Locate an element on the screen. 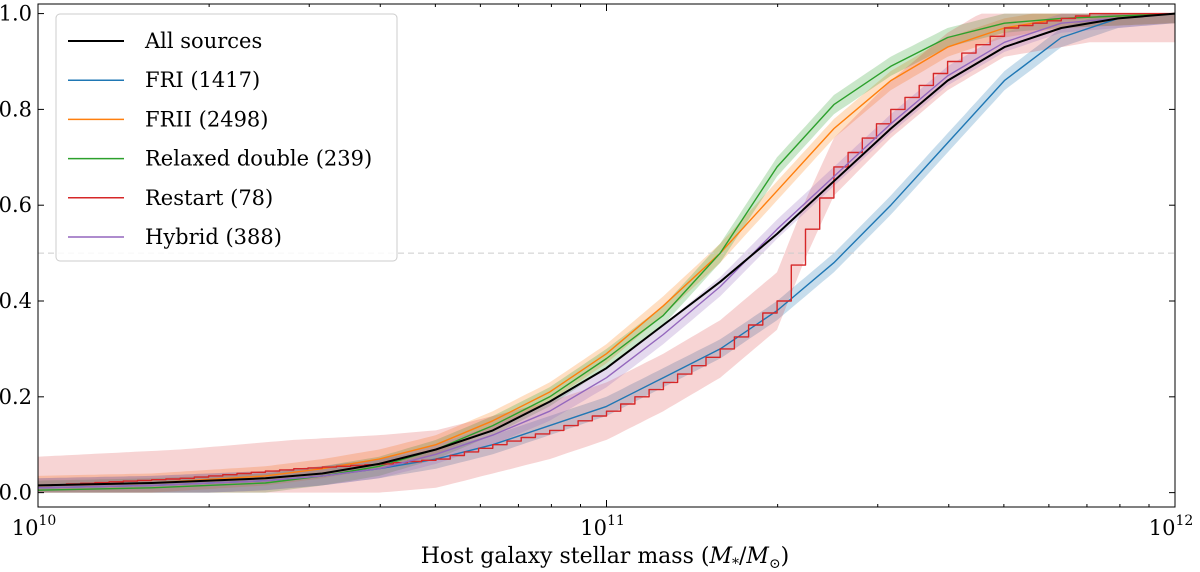  y-tick-label: 1.0 is located at coordinates (16, 14).